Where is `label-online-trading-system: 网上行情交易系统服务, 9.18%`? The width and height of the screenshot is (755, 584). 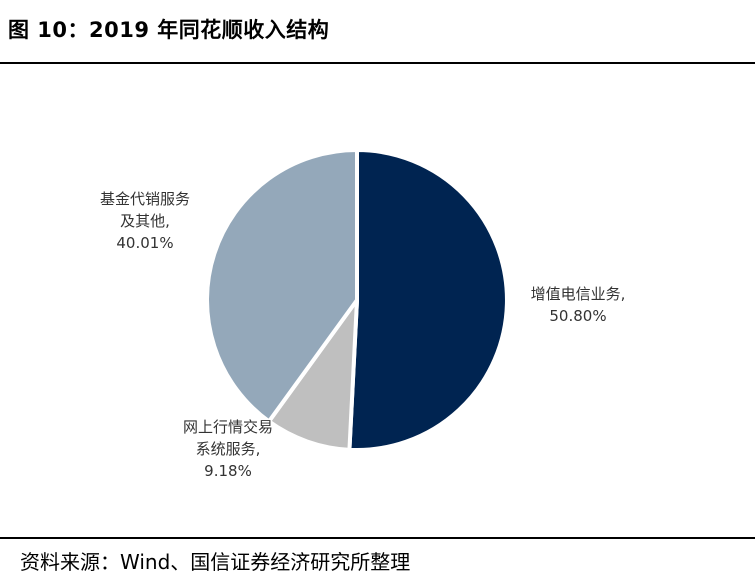 label-online-trading-system: 网上行情交易系统服务, 9.18% is located at coordinates (228, 449).